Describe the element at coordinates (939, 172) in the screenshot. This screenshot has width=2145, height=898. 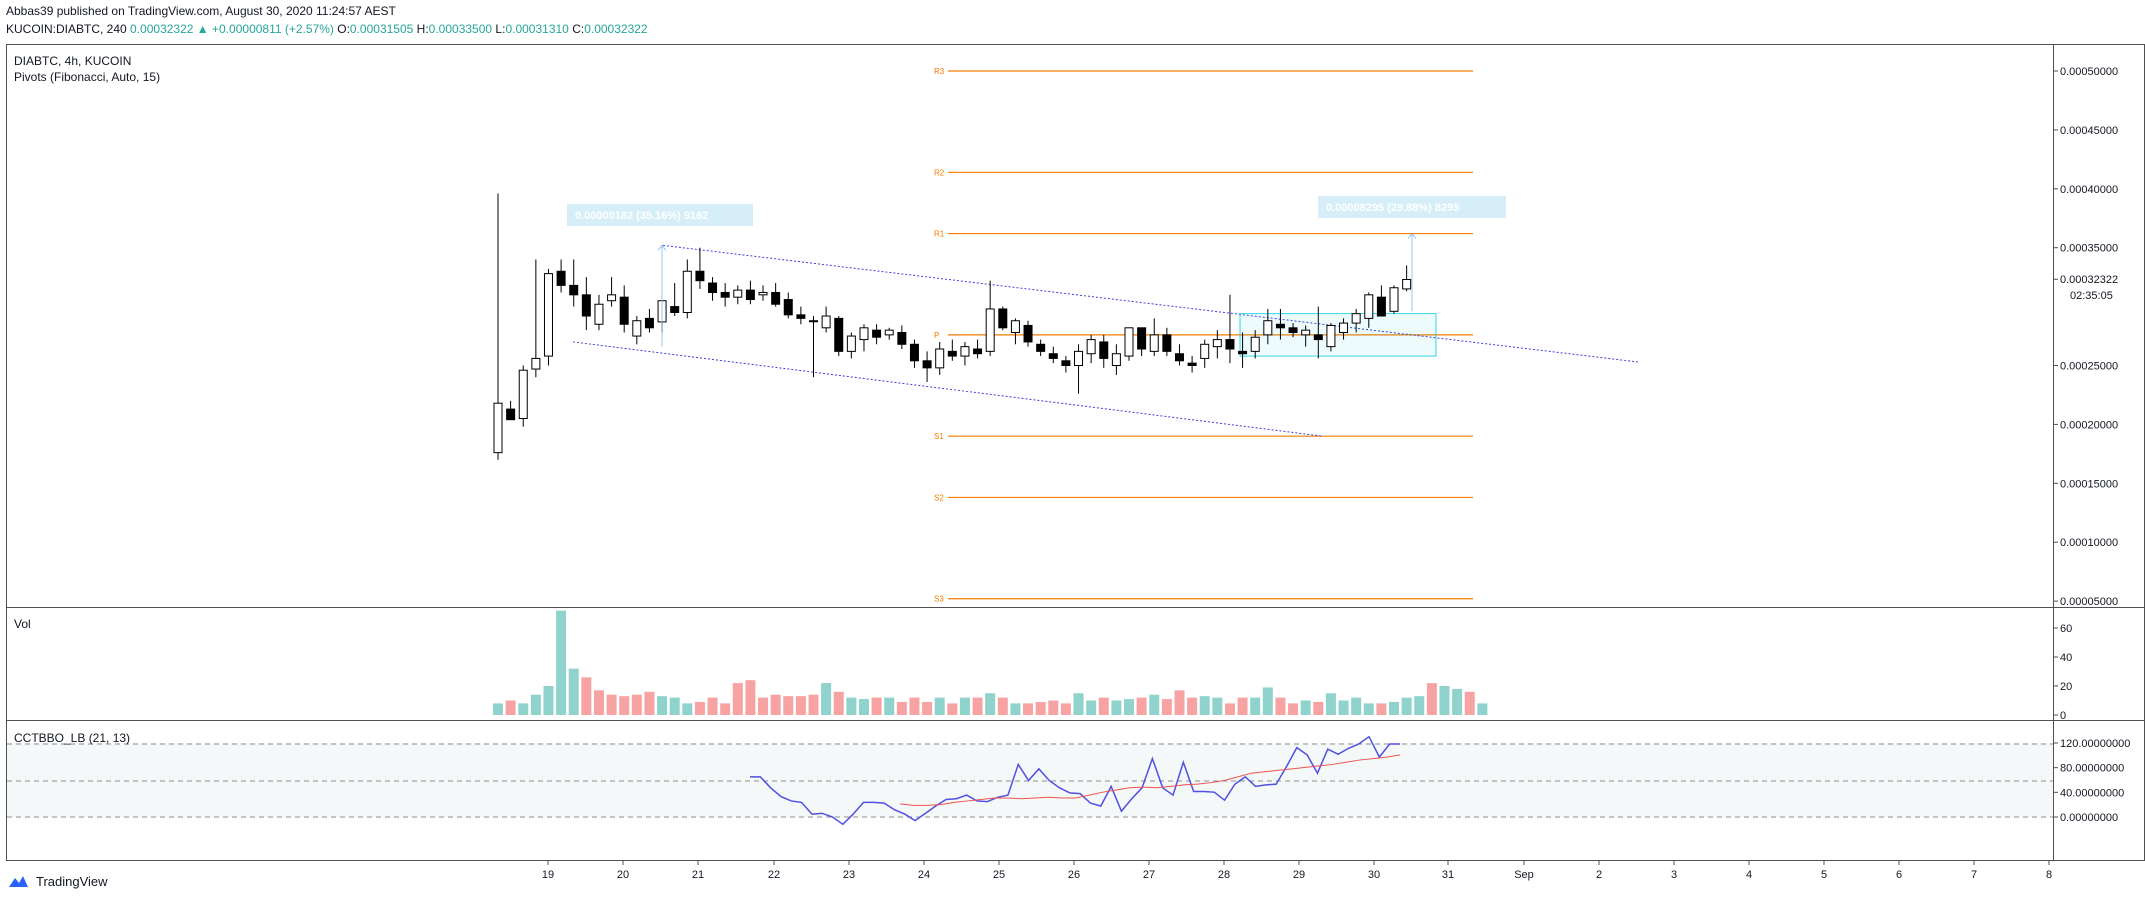
I see `pivot-label-r2: R2` at that location.